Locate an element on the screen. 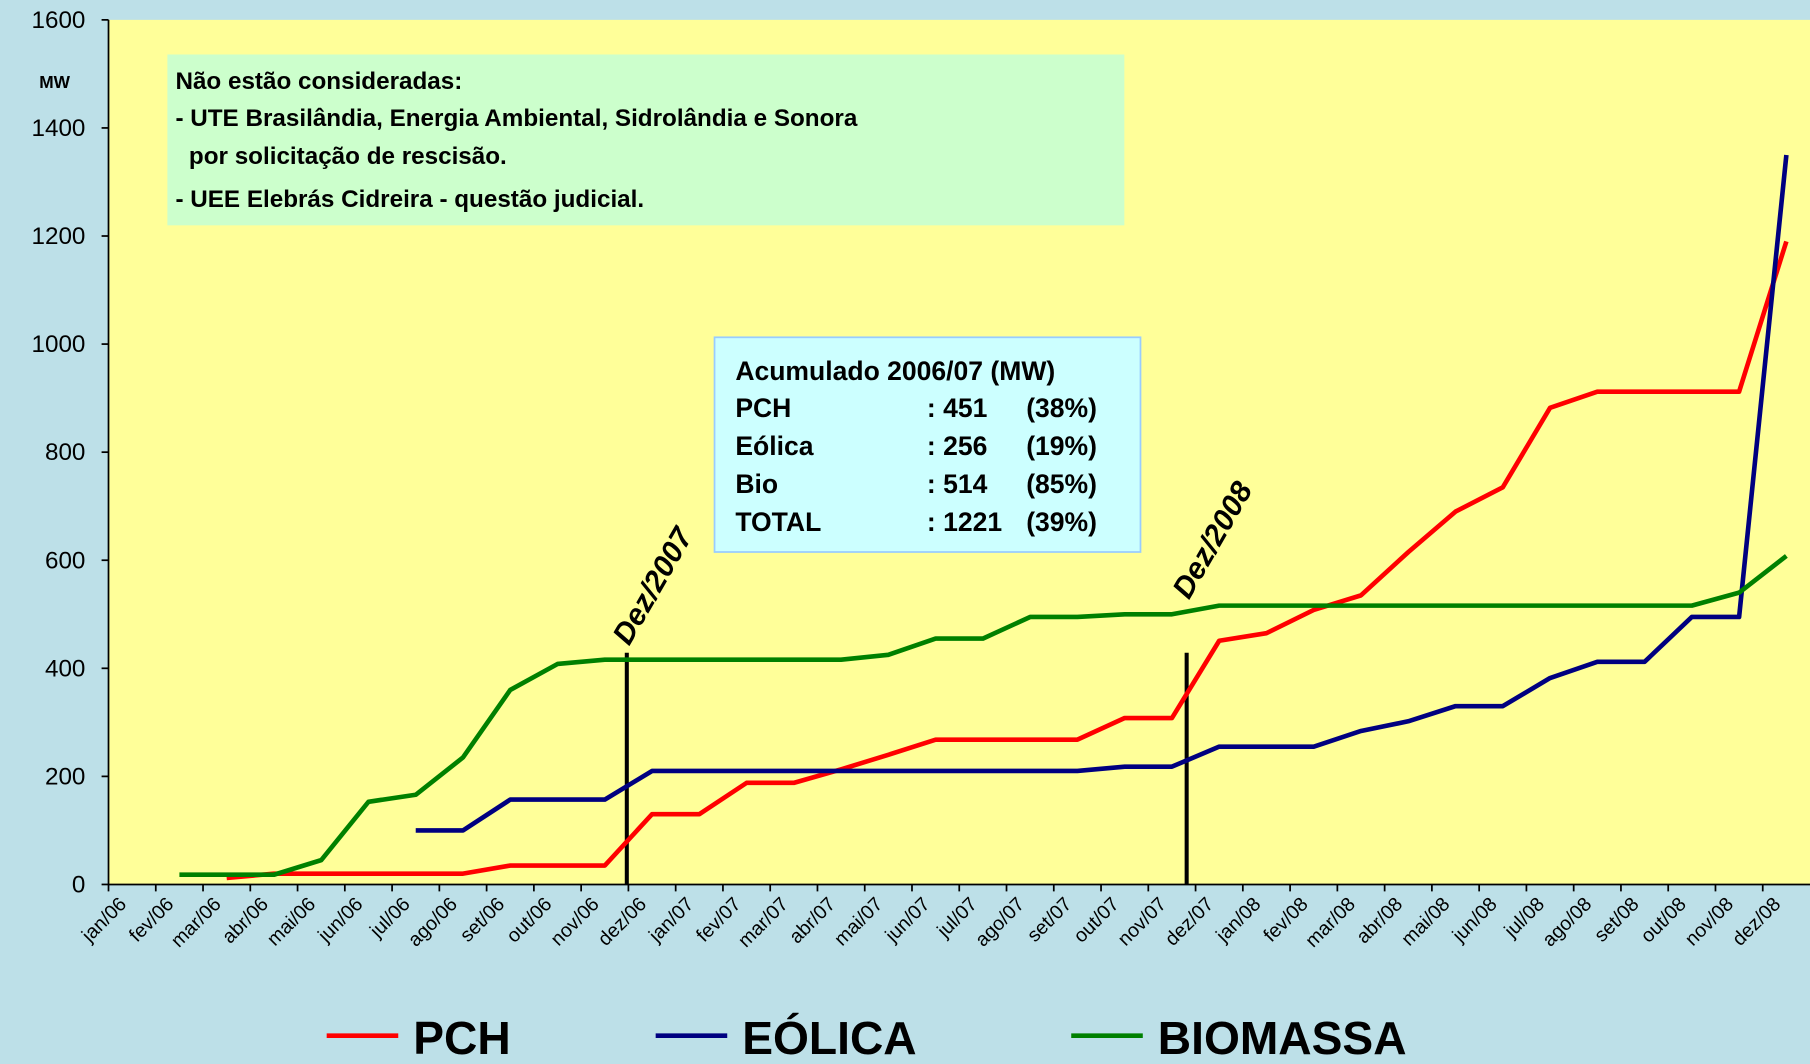 This screenshot has width=1810, height=1064. y-tick-label: 1600 is located at coordinates (58, 20).